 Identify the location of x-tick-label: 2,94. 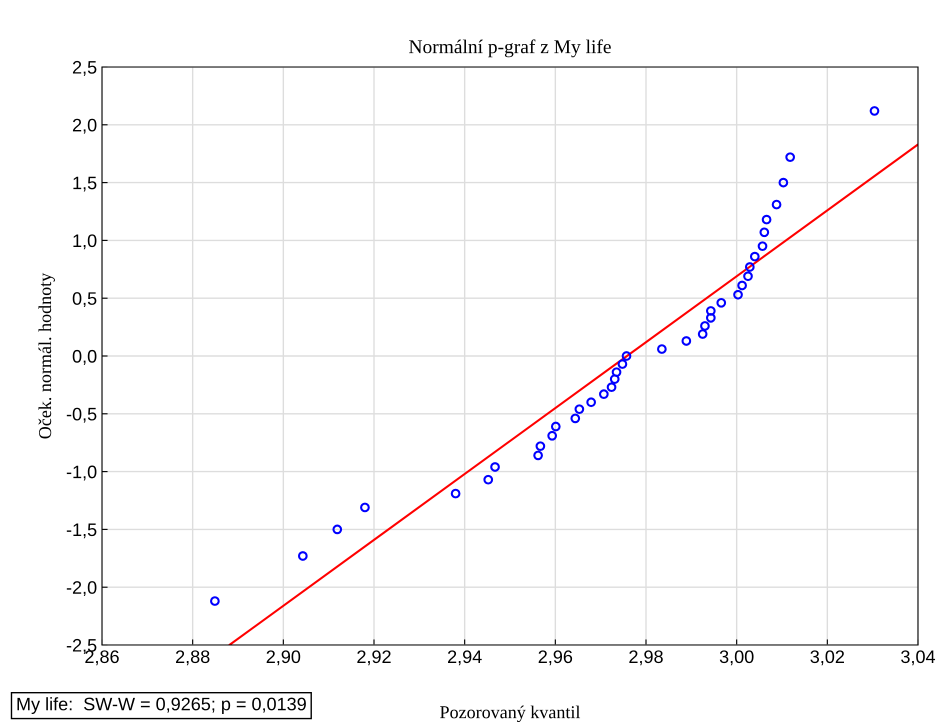
(465, 658).